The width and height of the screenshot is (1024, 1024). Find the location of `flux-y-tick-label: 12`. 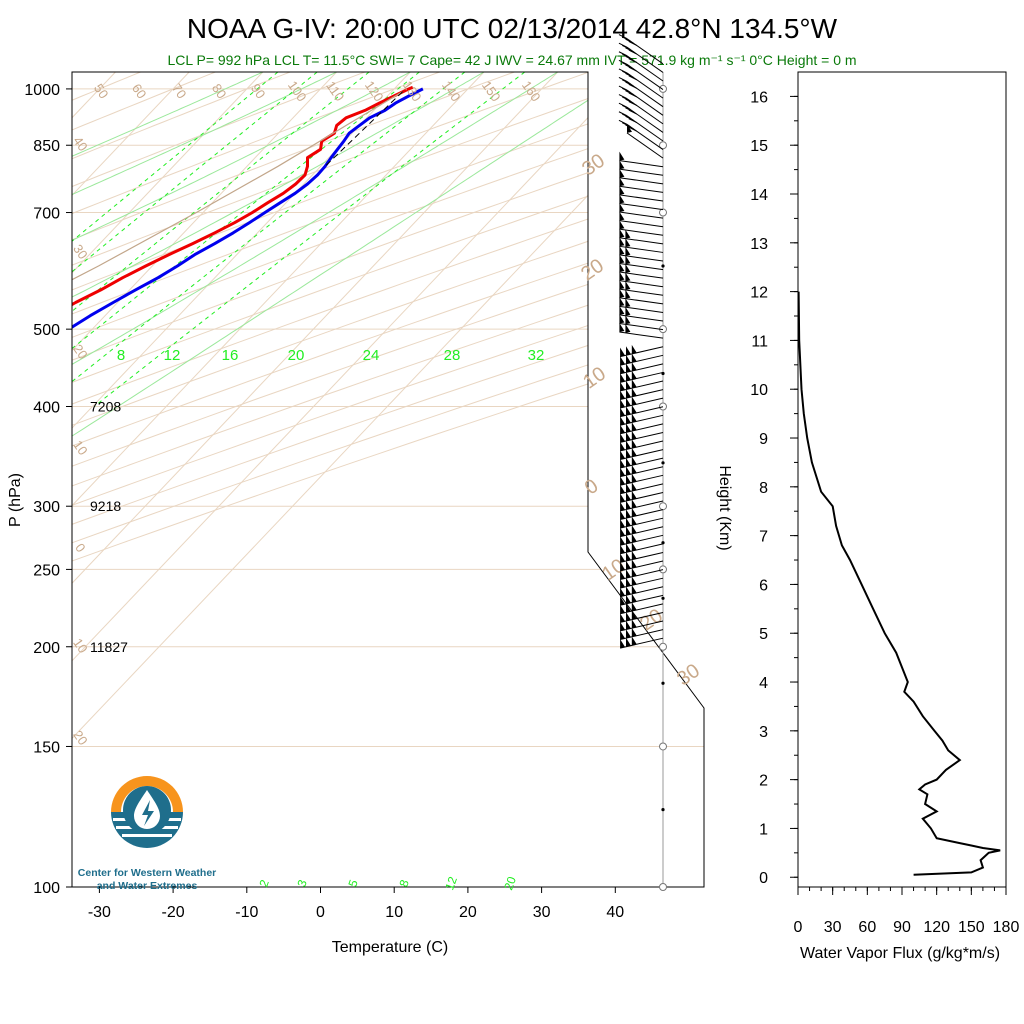

flux-y-tick-label: 12 is located at coordinates (759, 293).